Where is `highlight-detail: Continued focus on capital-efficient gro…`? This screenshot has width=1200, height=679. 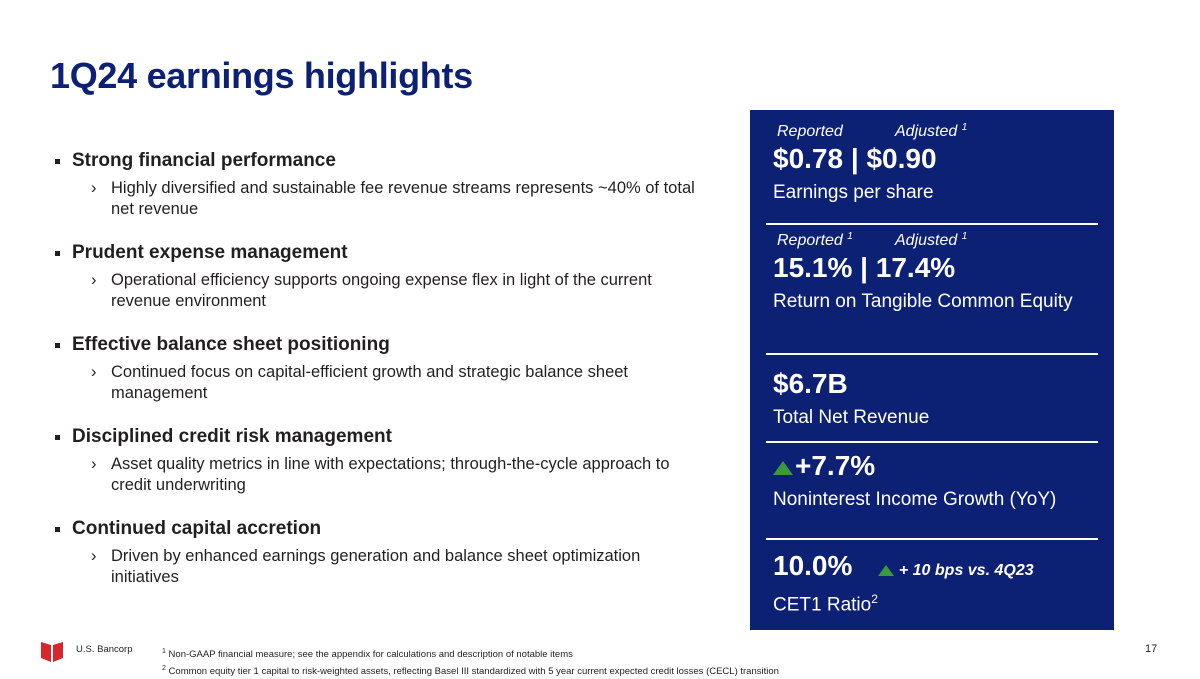
highlight-detail: Continued focus on capital-efficient gro… is located at coordinates (370, 382).